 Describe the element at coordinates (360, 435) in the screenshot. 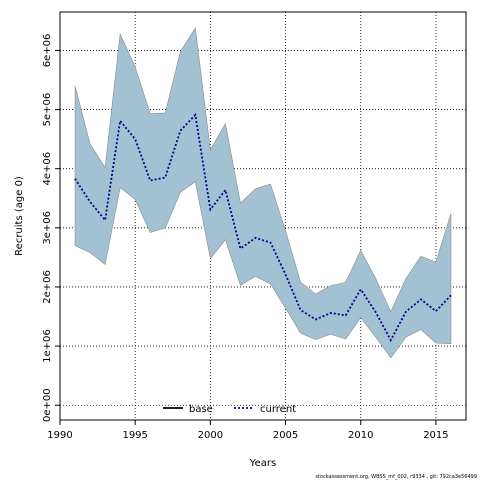

I see `x-tick-label: 2010` at that location.